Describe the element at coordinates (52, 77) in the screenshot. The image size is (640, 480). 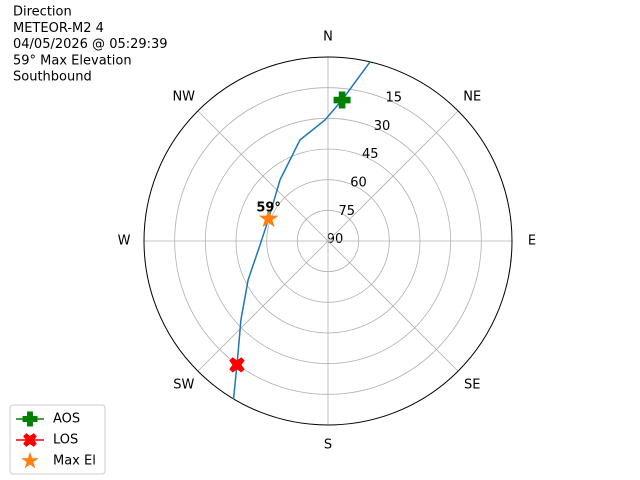
I see `title-line: Southbound` at that location.